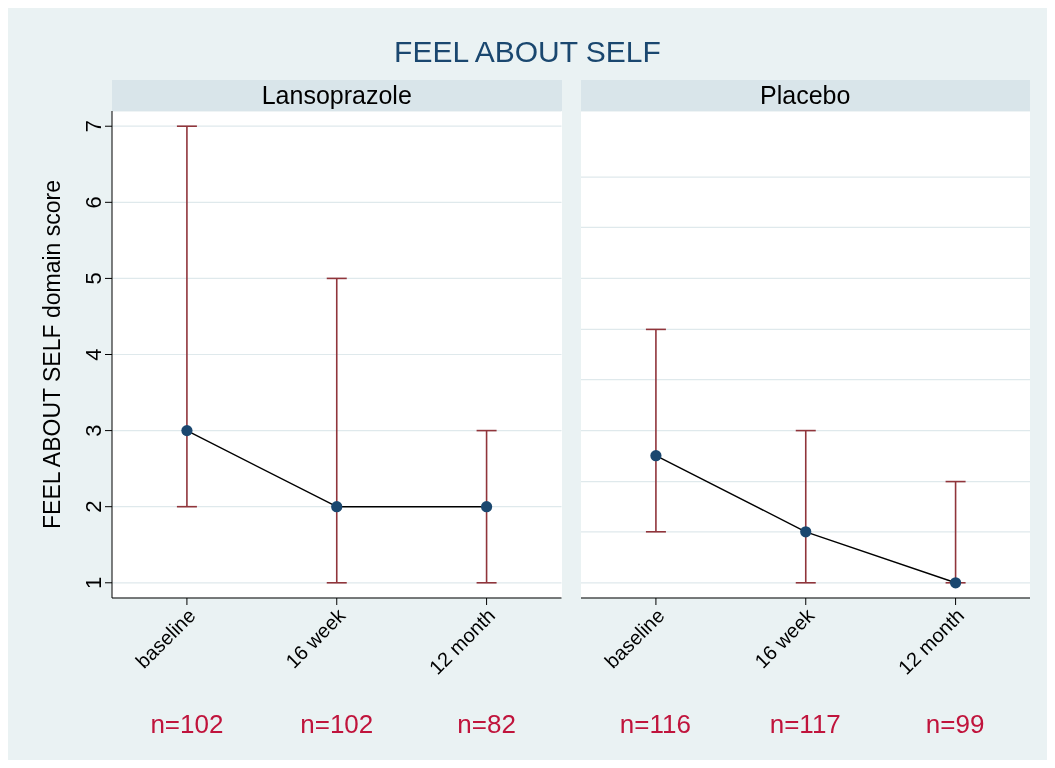 The width and height of the screenshot is (1055, 768). What do you see at coordinates (93, 506) in the screenshot?
I see `y-tick-label: 2` at bounding box center [93, 506].